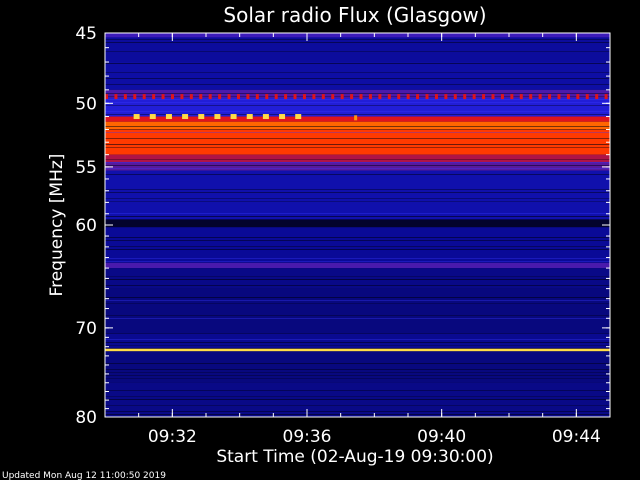  Describe the element at coordinates (307, 437) in the screenshot. I see `x-tick-label: 09:36` at that location.